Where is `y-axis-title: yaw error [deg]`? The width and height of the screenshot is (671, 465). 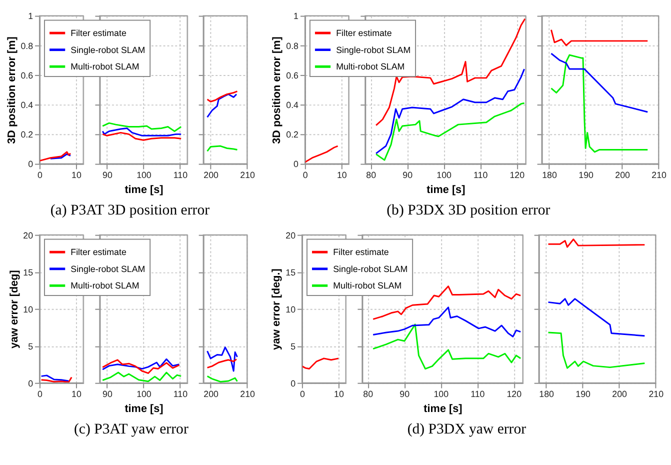
y-axis-title: yaw error [deg] is located at coordinates (14, 309).